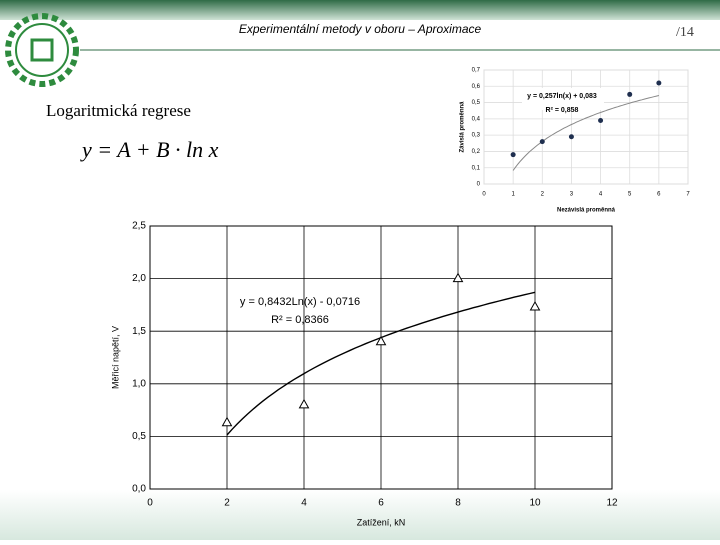 This screenshot has height=545, width=720. Describe the element at coordinates (685, 32) in the screenshot. I see `page-number: /14` at that location.